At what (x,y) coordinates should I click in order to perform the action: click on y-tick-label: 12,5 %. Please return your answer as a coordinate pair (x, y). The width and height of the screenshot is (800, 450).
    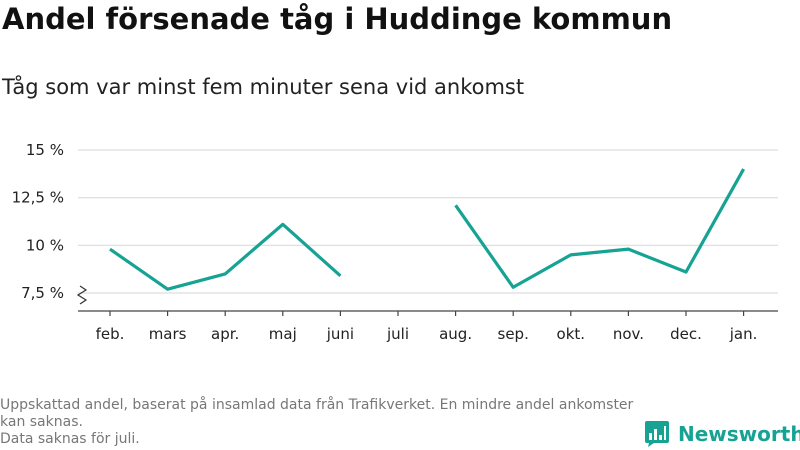
    Looking at the image, I should click on (38, 198).